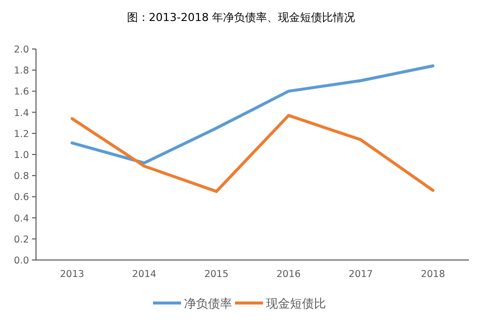 This screenshot has height=323, width=482. Describe the element at coordinates (216, 274) in the screenshot. I see `x-tick-label: 2015` at that location.